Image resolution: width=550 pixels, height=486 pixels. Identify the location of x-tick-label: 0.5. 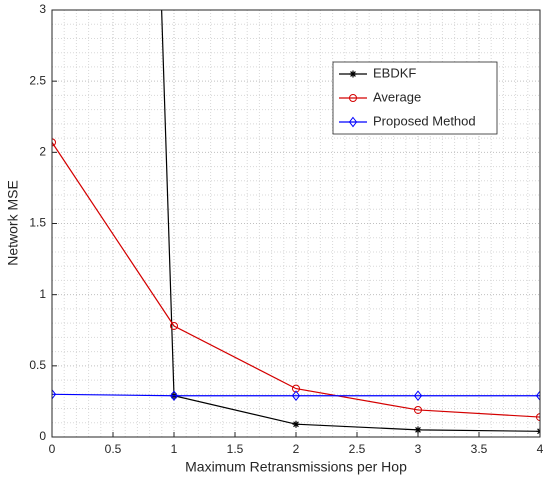
(113, 449).